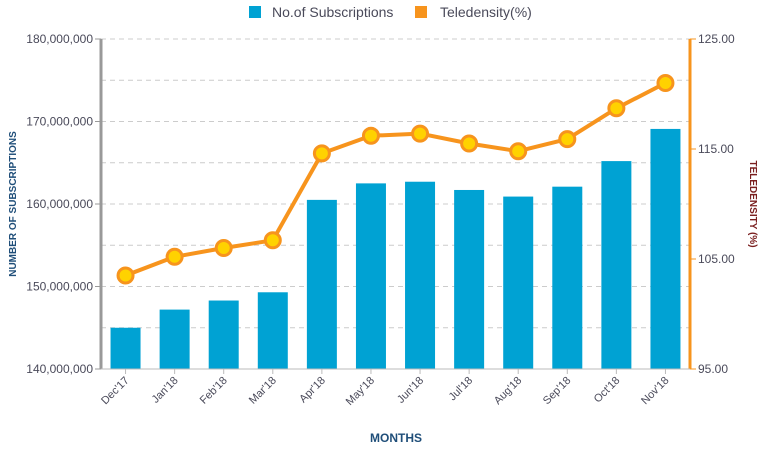 This screenshot has height=459, width=774. What do you see at coordinates (716, 259) in the screenshot?
I see `right-tick-label-1: 105.00` at bounding box center [716, 259].